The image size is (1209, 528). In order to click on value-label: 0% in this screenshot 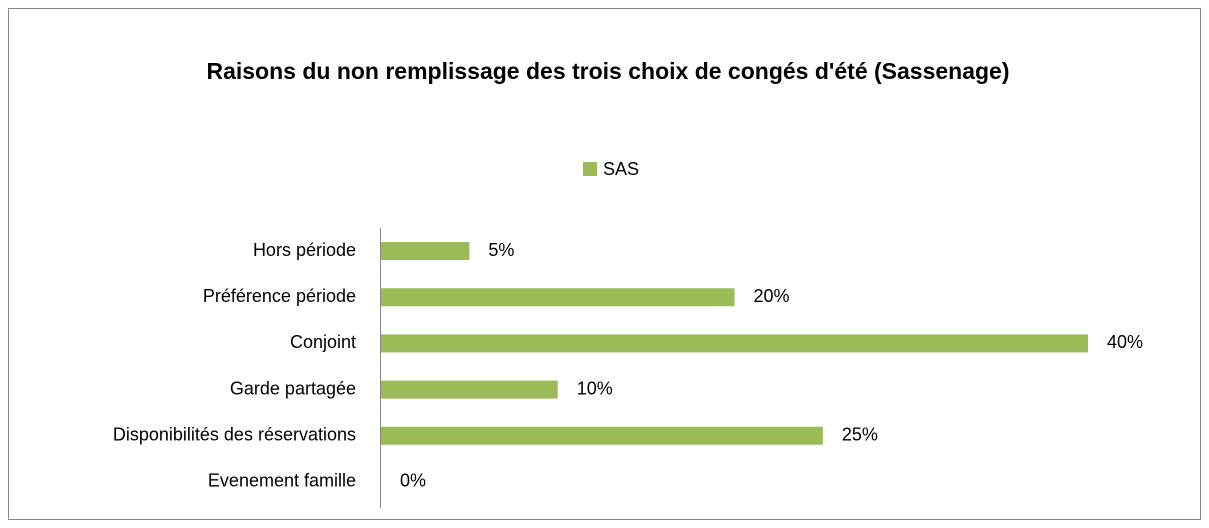, I will do `click(413, 481)`.